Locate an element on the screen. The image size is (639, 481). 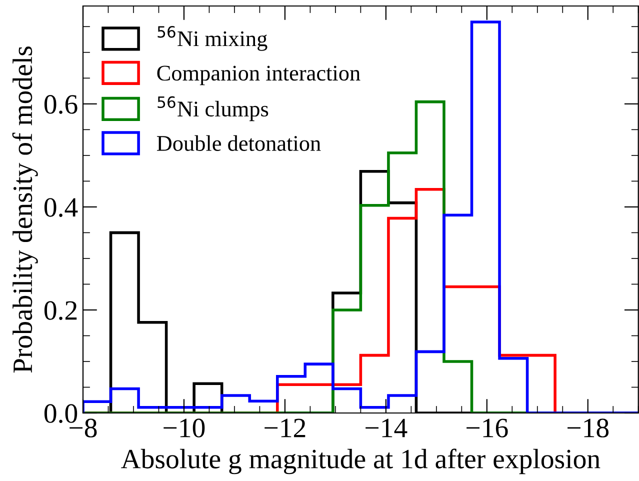
x-tick-label: −12 is located at coordinates (285, 428).